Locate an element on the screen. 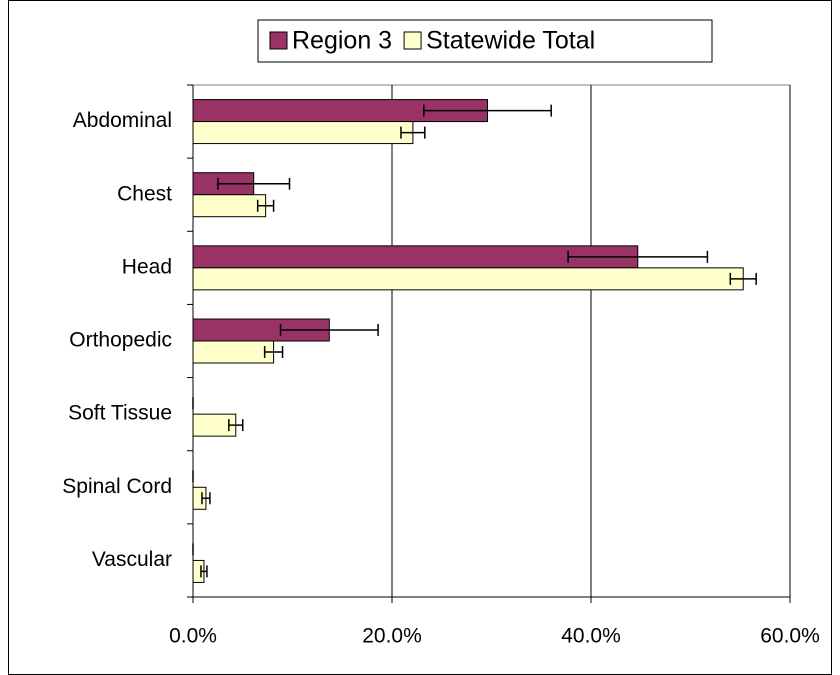  legend-label: Region 3 is located at coordinates (342, 41).